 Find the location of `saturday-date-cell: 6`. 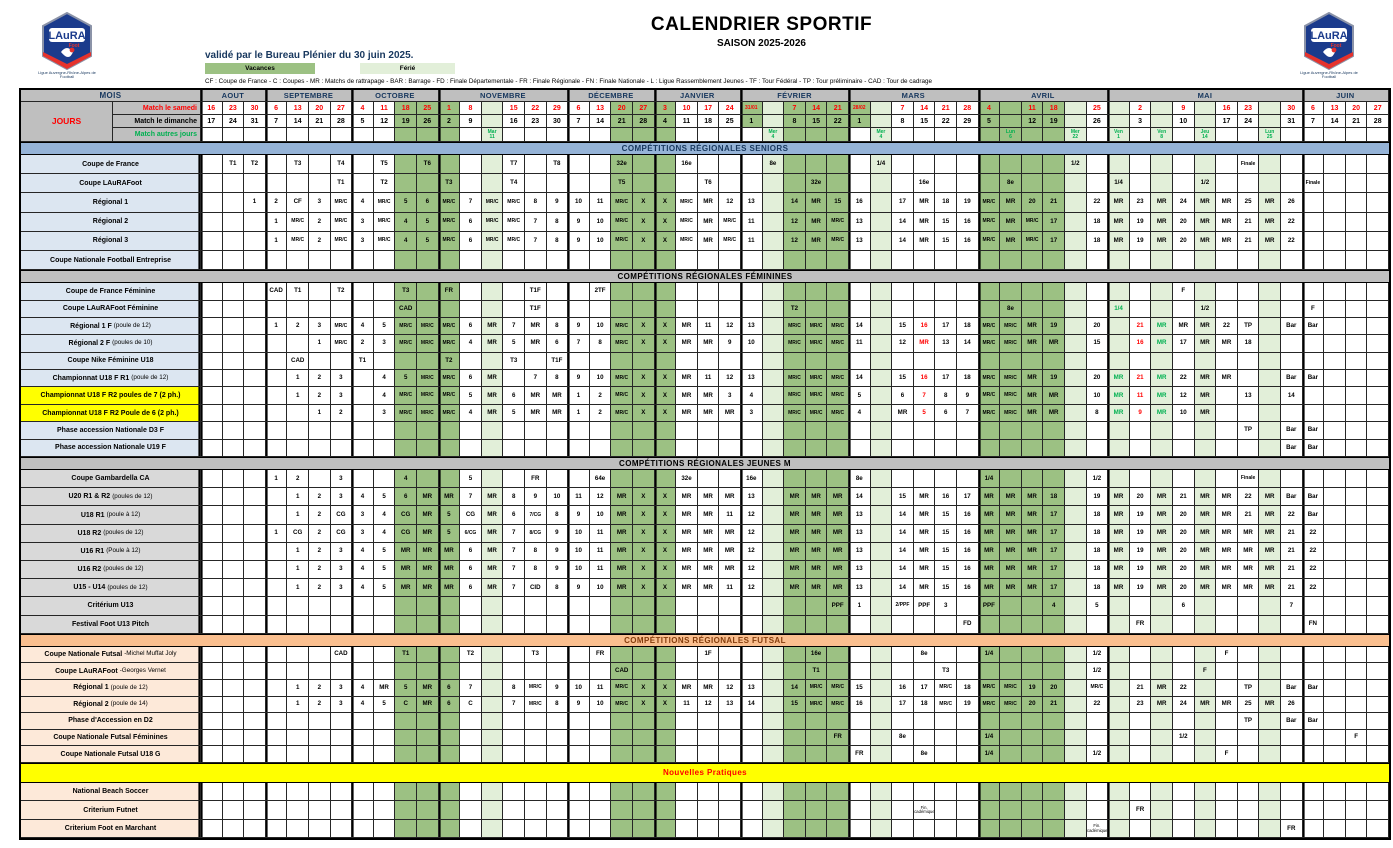

saturday-date-cell: 6 is located at coordinates (276, 108).